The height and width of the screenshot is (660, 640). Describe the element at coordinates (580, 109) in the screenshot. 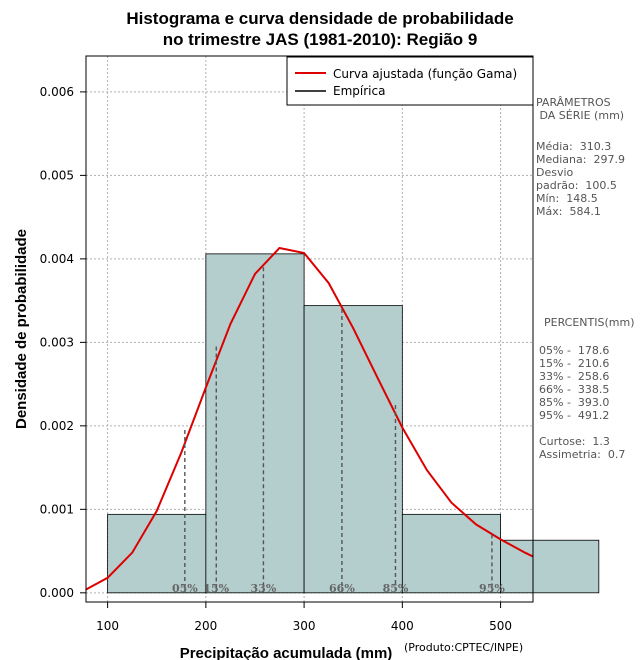

I see `params-title: PARÂMETROS DA SÉRIE (mm)` at that location.